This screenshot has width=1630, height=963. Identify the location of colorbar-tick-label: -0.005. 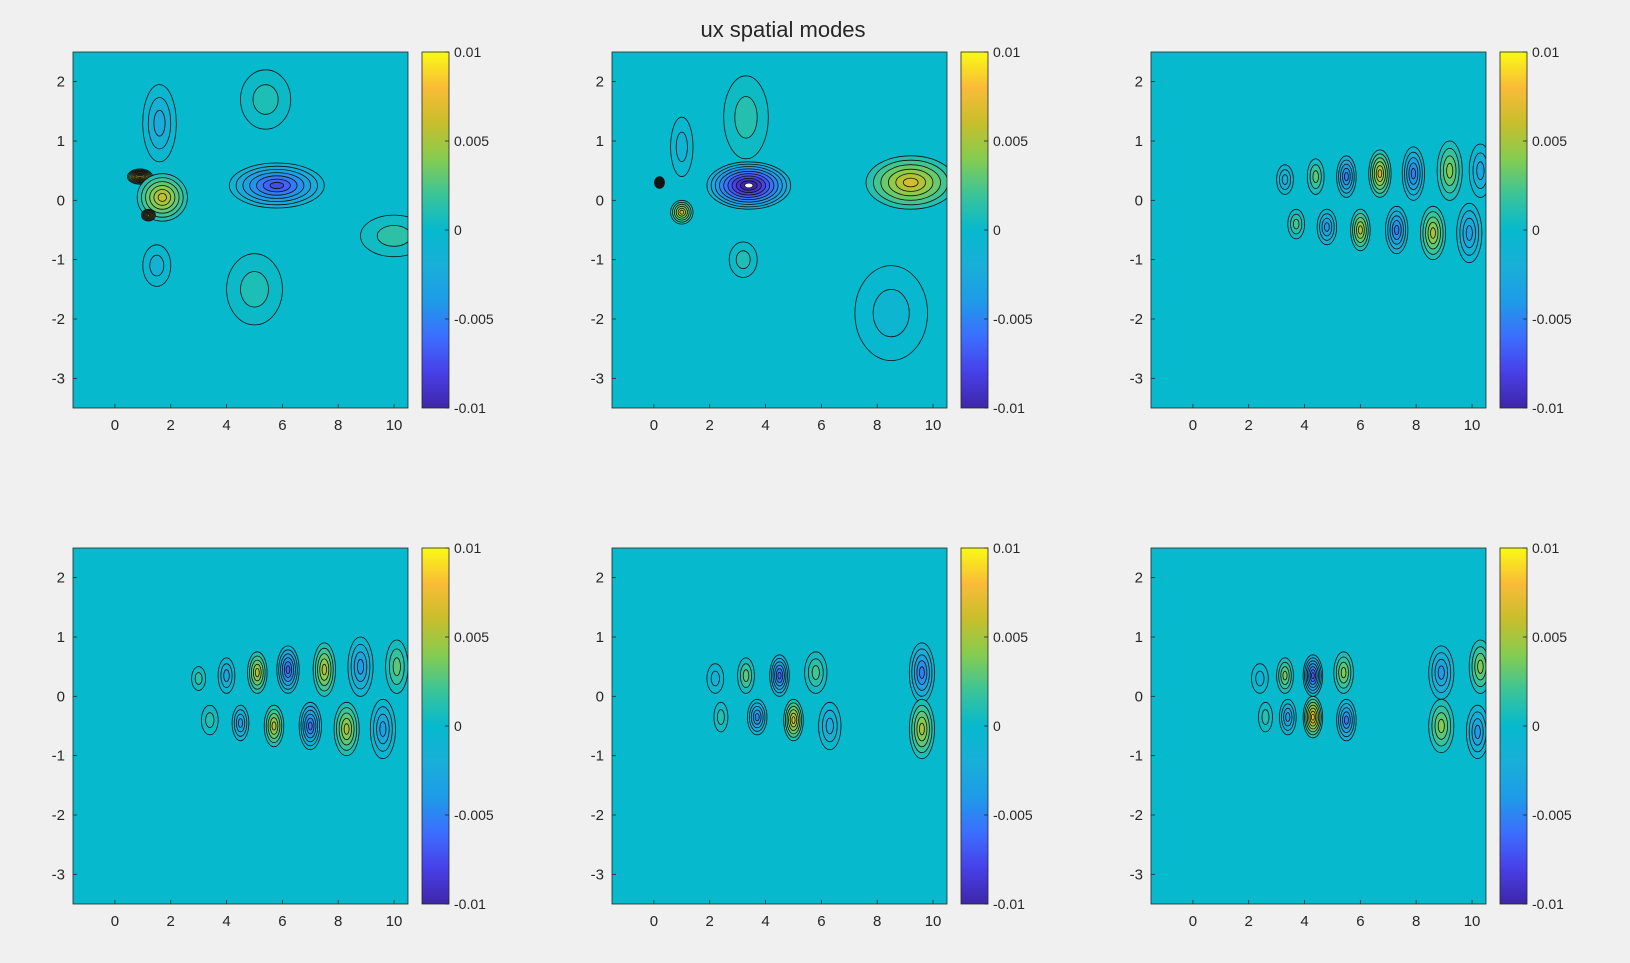
(474, 319).